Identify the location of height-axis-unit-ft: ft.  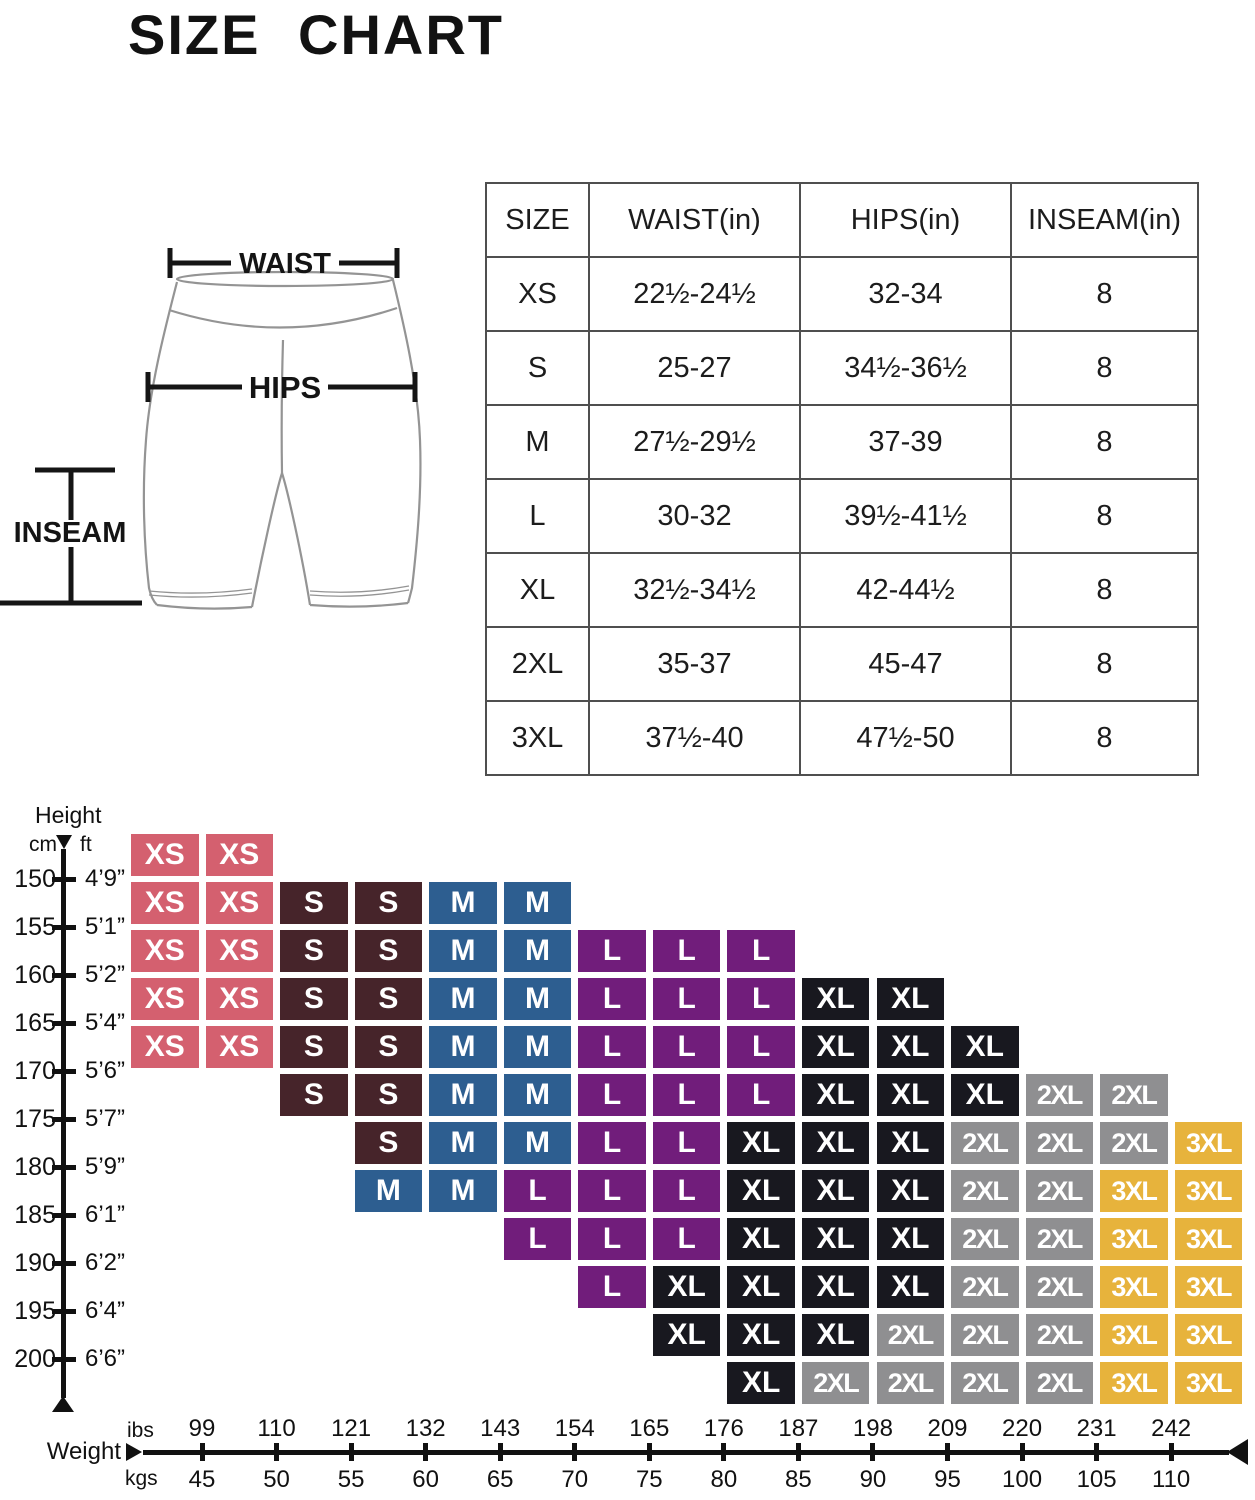
(86, 844).